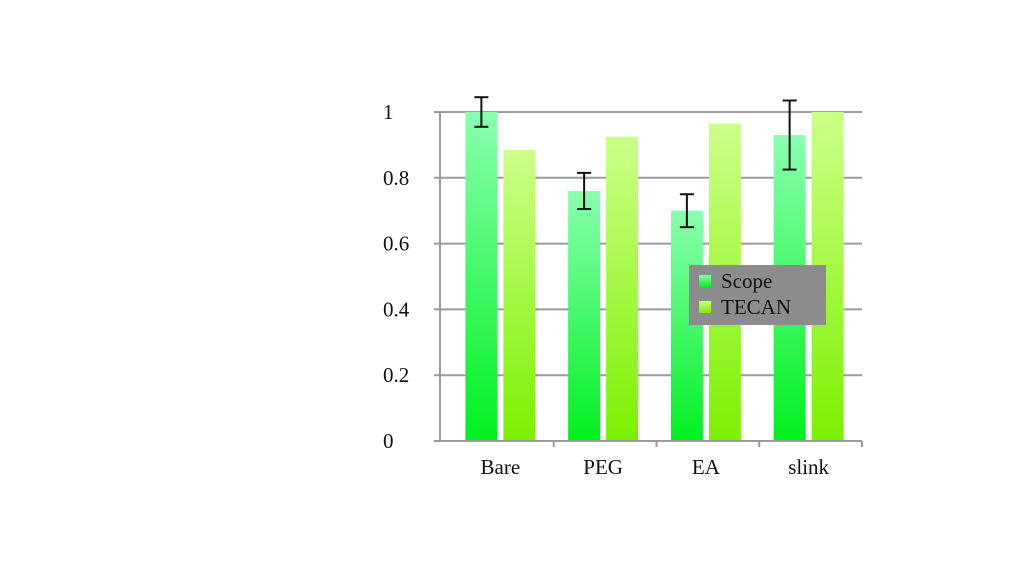 The width and height of the screenshot is (1024, 586). I want to click on bar-tecan-bare, so click(519, 295).